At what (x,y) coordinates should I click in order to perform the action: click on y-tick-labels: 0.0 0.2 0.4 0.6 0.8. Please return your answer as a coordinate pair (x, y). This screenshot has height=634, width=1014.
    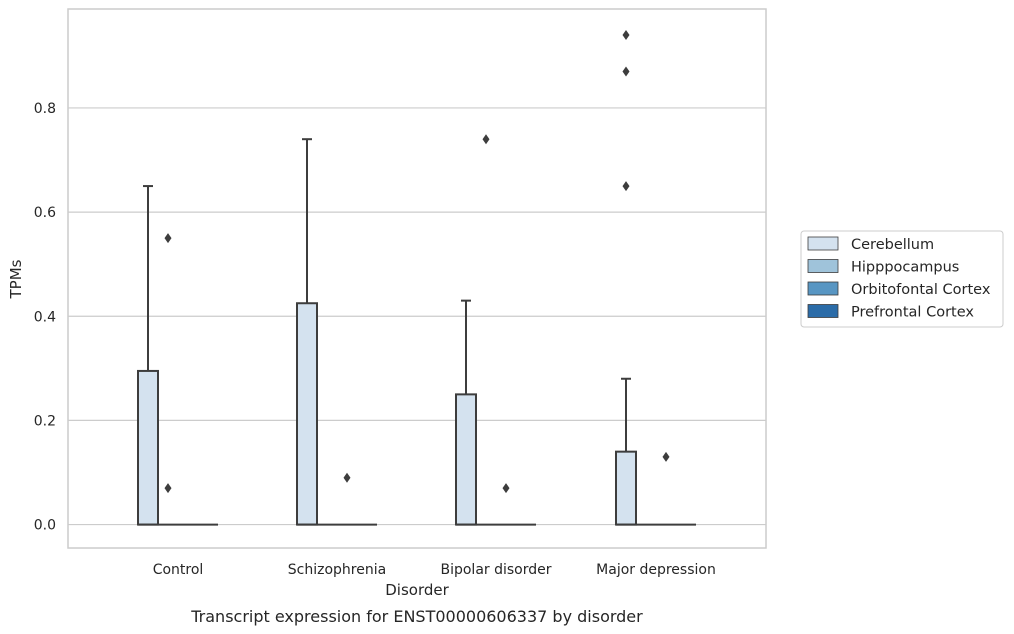
    Looking at the image, I should click on (45, 317).